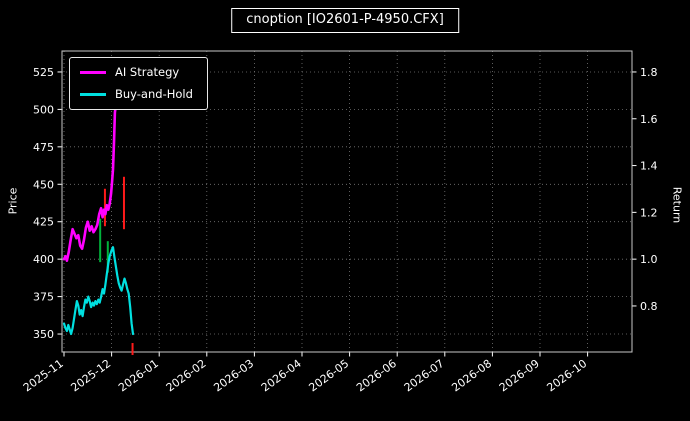 This screenshot has height=421, width=690. Describe the element at coordinates (677, 205) in the screenshot. I see `right-axis-label: Return` at that location.